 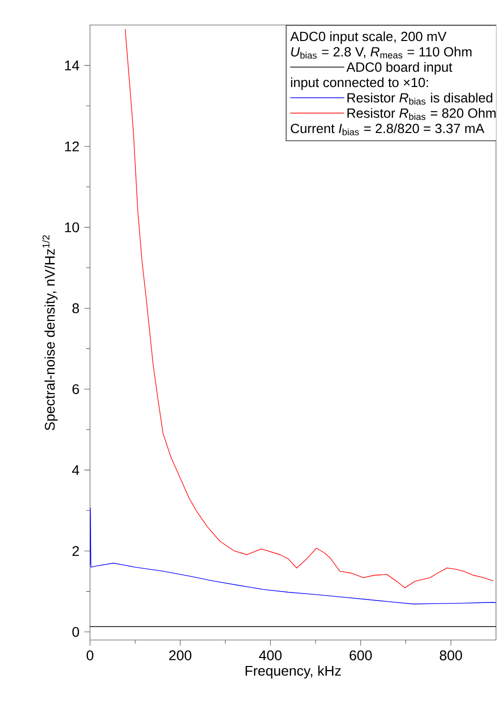 I want to click on y-tick-label: 4, so click(x=76, y=470).